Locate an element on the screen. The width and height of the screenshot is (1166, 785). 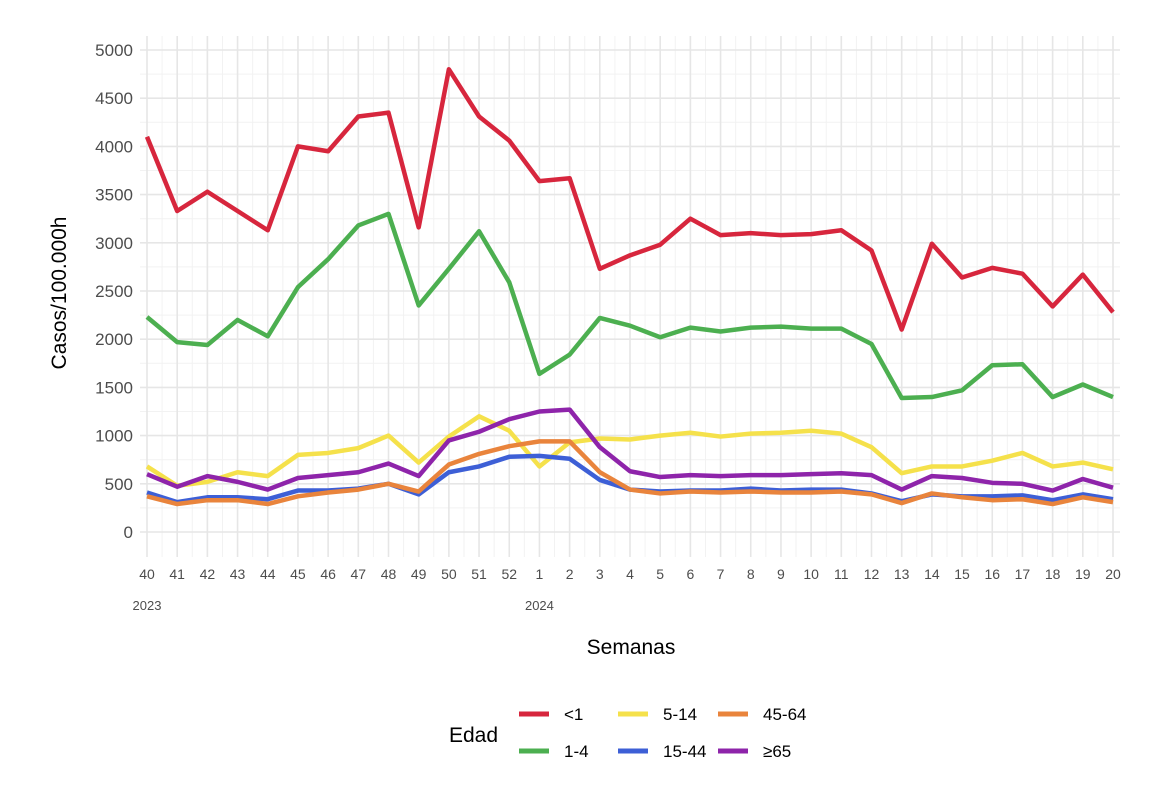
legend-label: 15-44 is located at coordinates (684, 751).